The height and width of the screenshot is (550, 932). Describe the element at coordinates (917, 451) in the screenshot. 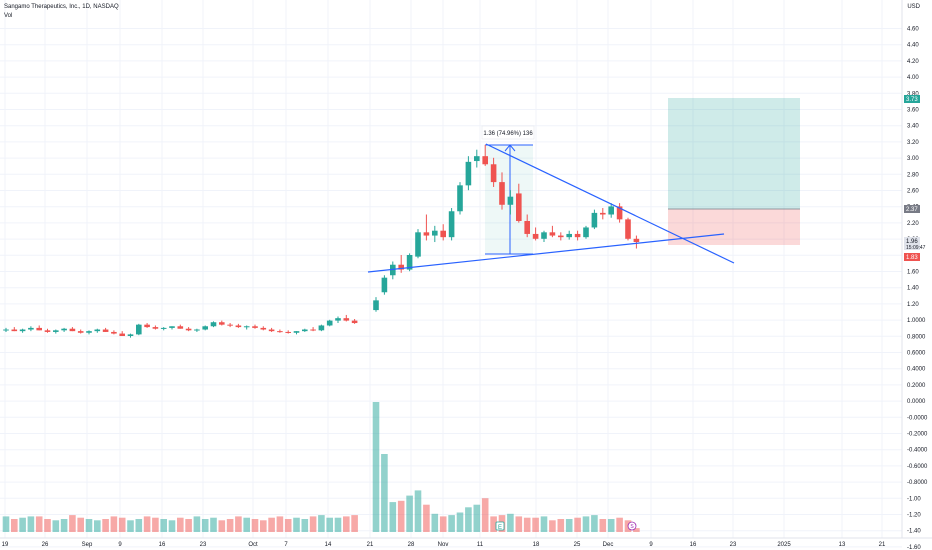

I see `price-tick-label: -0.4000` at that location.